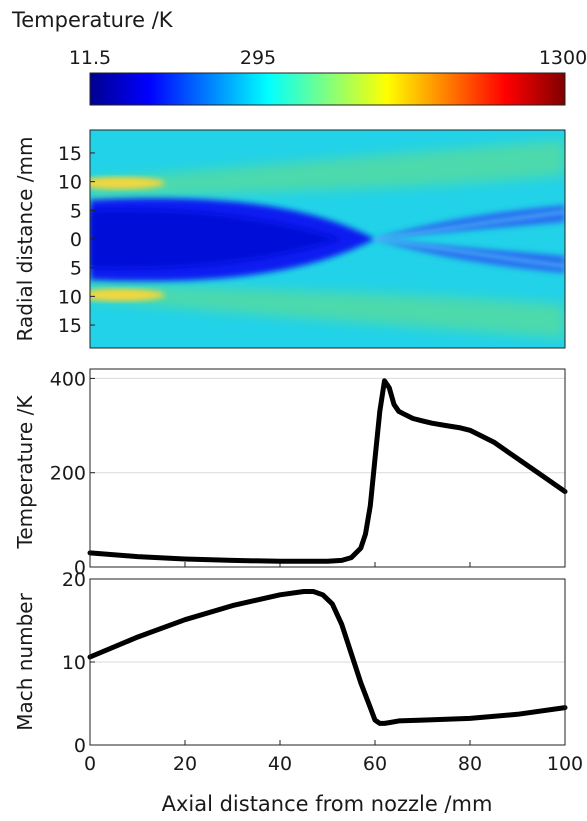 This screenshot has width=587, height=821. What do you see at coordinates (76, 211) in the screenshot?
I see `heatmap-y-tick-label-2: 5` at bounding box center [76, 211].